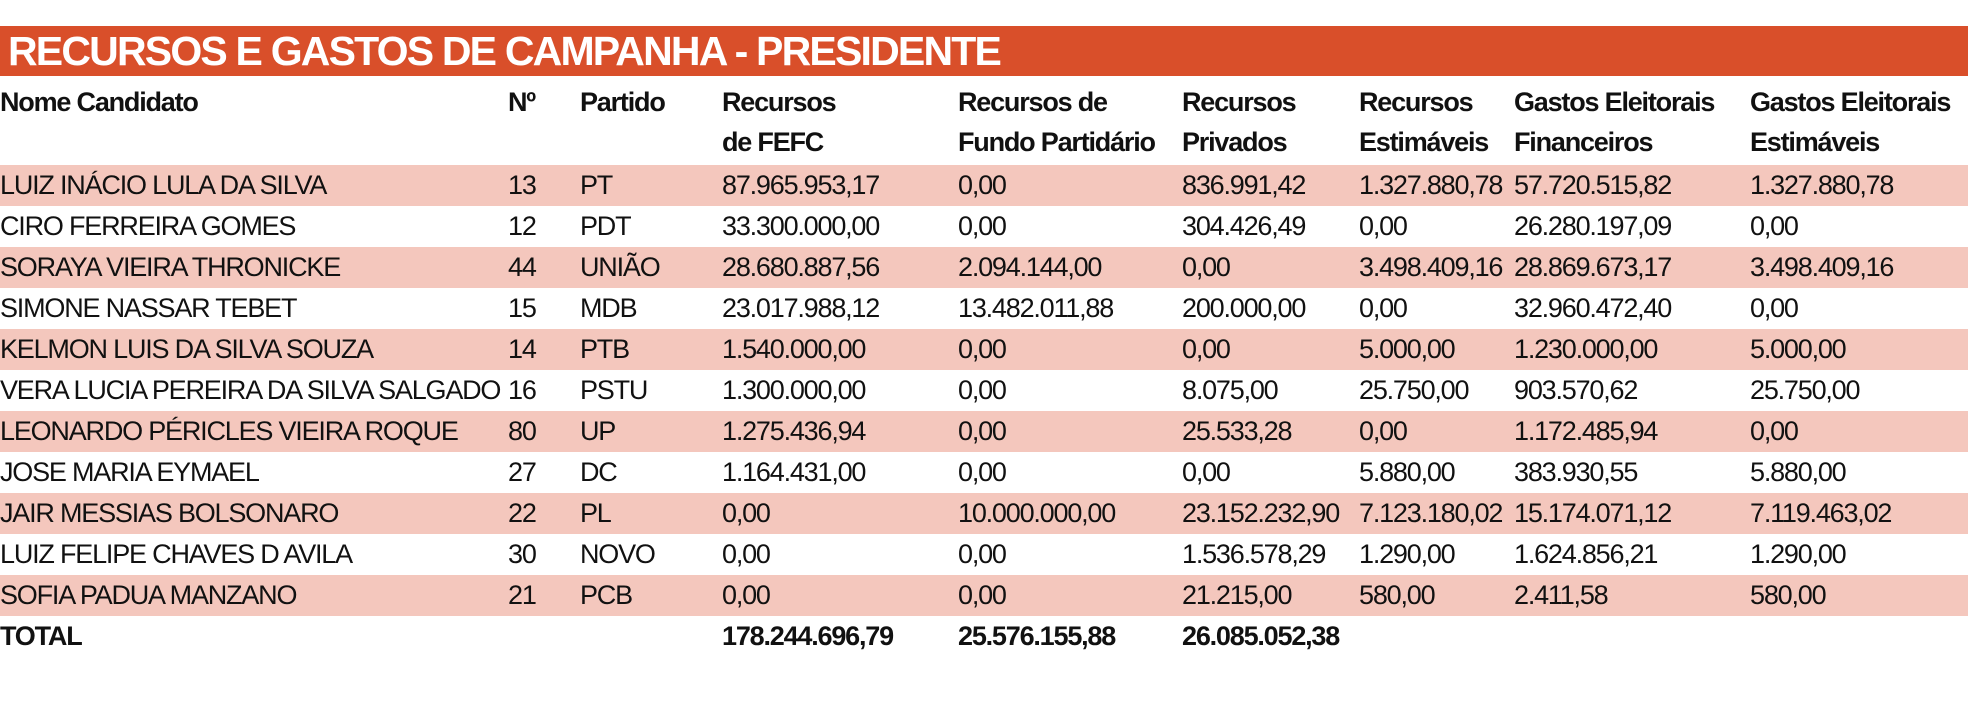 This screenshot has height=718, width=1968. Describe the element at coordinates (801, 185) in the screenshot. I see `cell-fefc: 87.965.953,17` at that location.